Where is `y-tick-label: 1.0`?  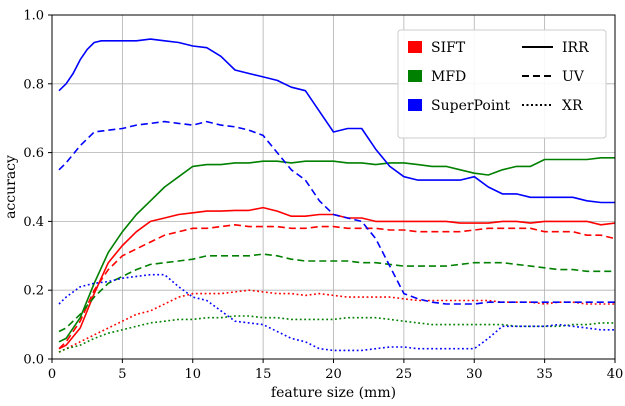 y-tick-label: 1.0 is located at coordinates (33, 16).